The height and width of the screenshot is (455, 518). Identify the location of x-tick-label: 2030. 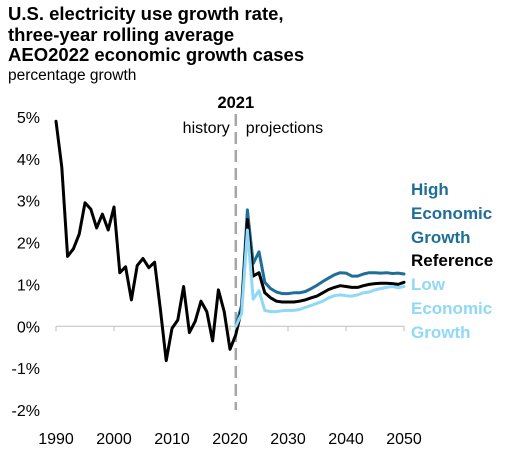
(288, 439).